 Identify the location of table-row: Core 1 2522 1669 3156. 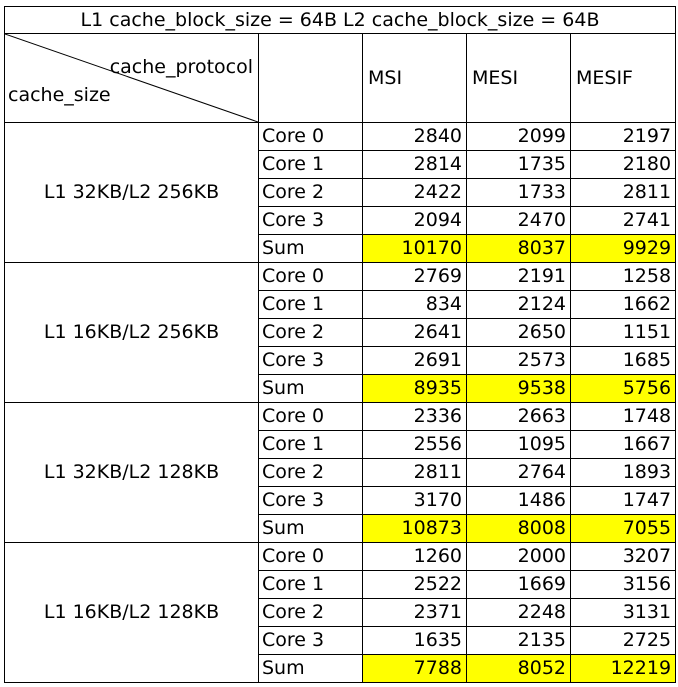
(341, 584).